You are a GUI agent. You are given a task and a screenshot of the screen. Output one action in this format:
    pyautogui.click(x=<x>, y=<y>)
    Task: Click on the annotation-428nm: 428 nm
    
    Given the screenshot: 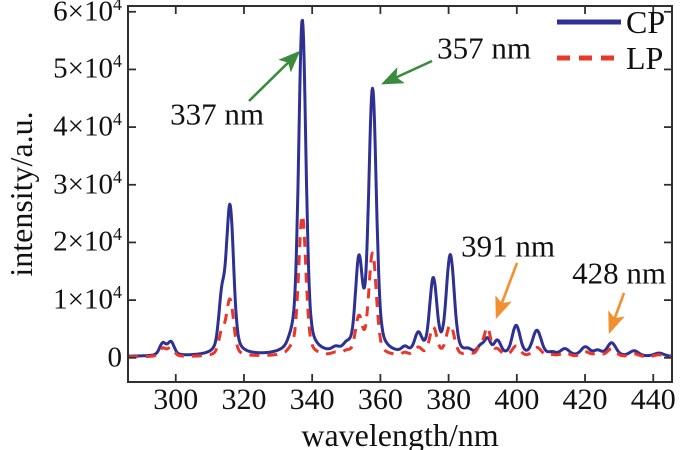 What is the action you would take?
    pyautogui.click(x=619, y=273)
    